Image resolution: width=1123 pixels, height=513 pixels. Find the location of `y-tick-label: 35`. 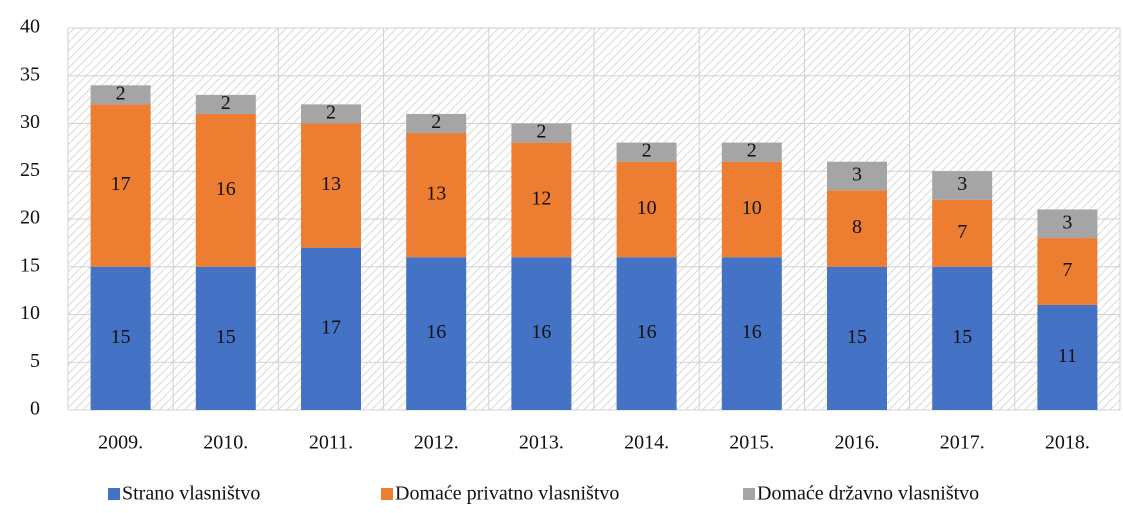

y-tick-label: 35 is located at coordinates (30, 74).